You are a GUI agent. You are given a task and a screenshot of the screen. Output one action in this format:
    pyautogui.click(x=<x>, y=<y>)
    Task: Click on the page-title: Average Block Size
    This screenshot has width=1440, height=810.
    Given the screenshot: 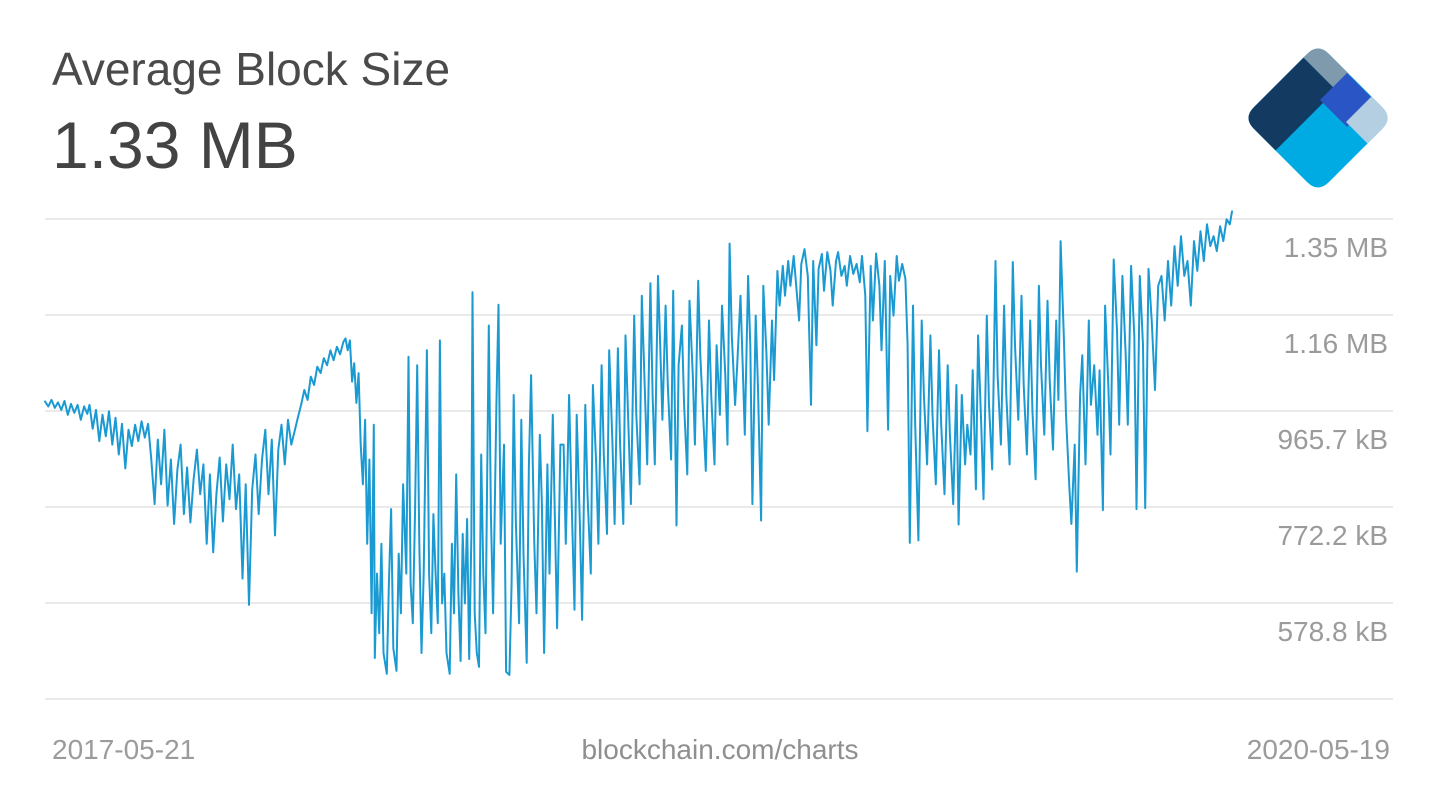 What is the action you would take?
    pyautogui.click(x=251, y=69)
    